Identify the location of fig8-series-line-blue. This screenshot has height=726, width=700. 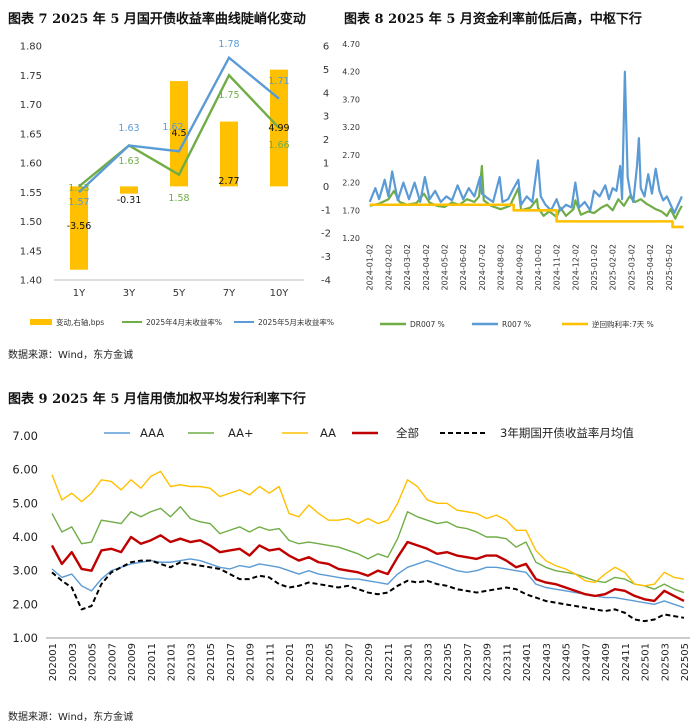
(525, 142).